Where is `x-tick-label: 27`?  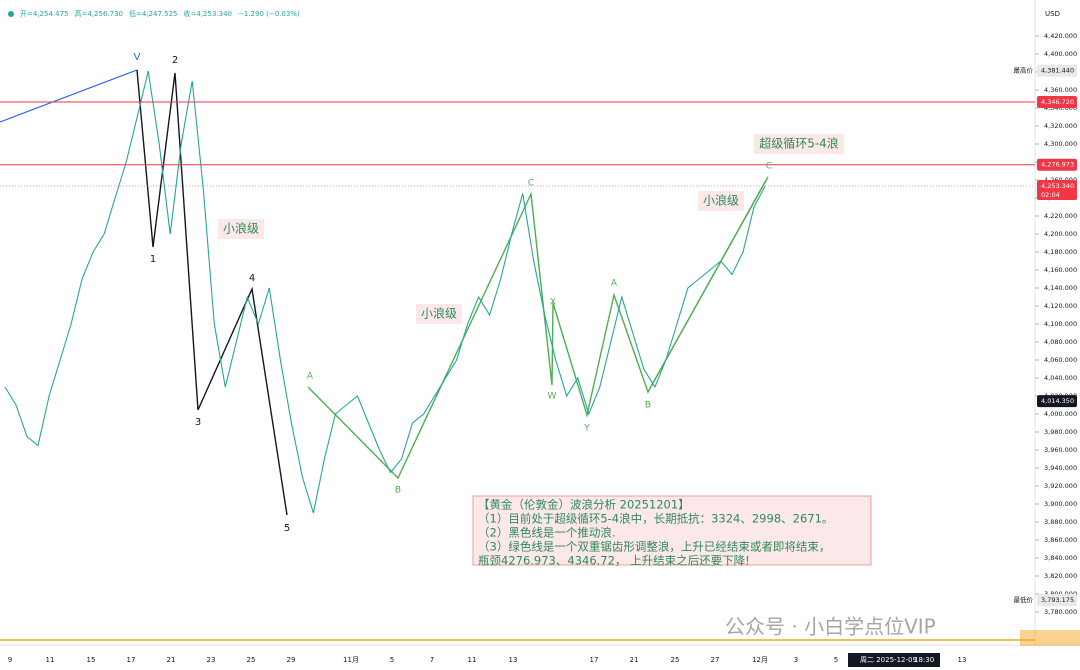 x-tick-label: 27 is located at coordinates (715, 660).